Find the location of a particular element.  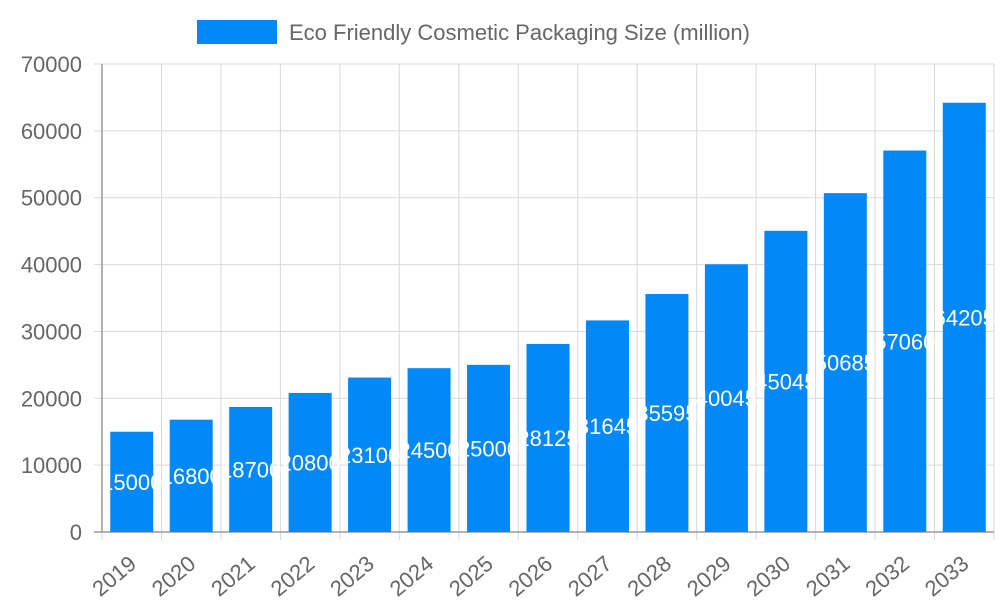

x-tick-label: 2026 is located at coordinates (531, 575).